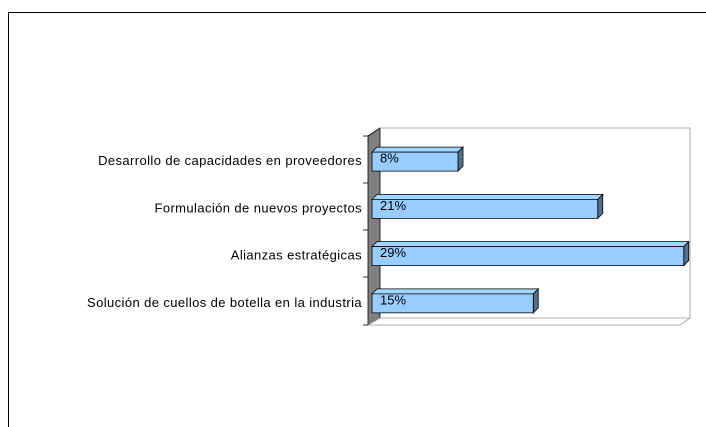 This screenshot has height=427, width=706. Describe the element at coordinates (389, 158) in the screenshot. I see `data-label: 8%` at that location.